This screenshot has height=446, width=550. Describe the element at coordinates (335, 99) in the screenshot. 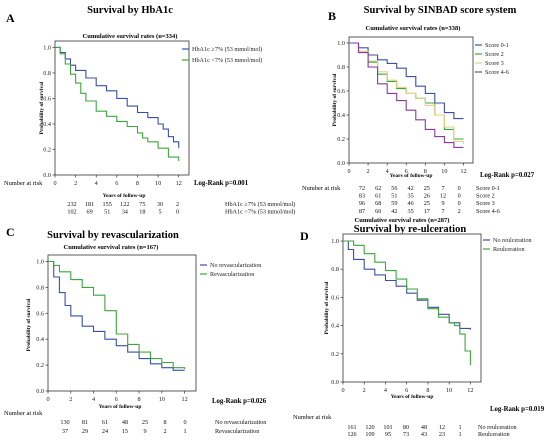

I see `panel-b-ylabel: Probability of survival` at that location.